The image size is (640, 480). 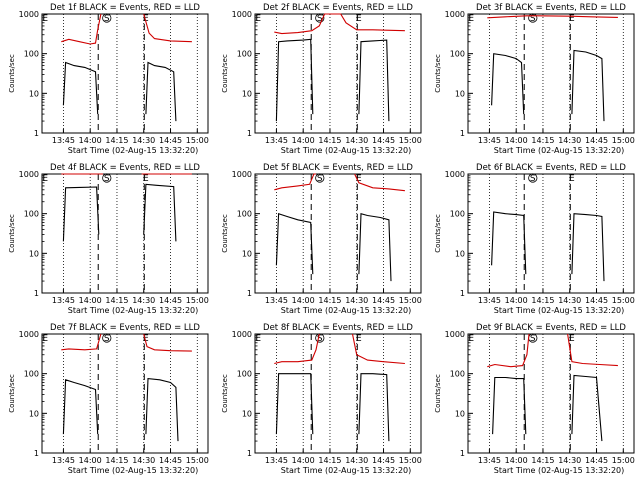 I want to click on panel-title: Det 5f BLACK = Events, RED = LLD, so click(x=338, y=168).